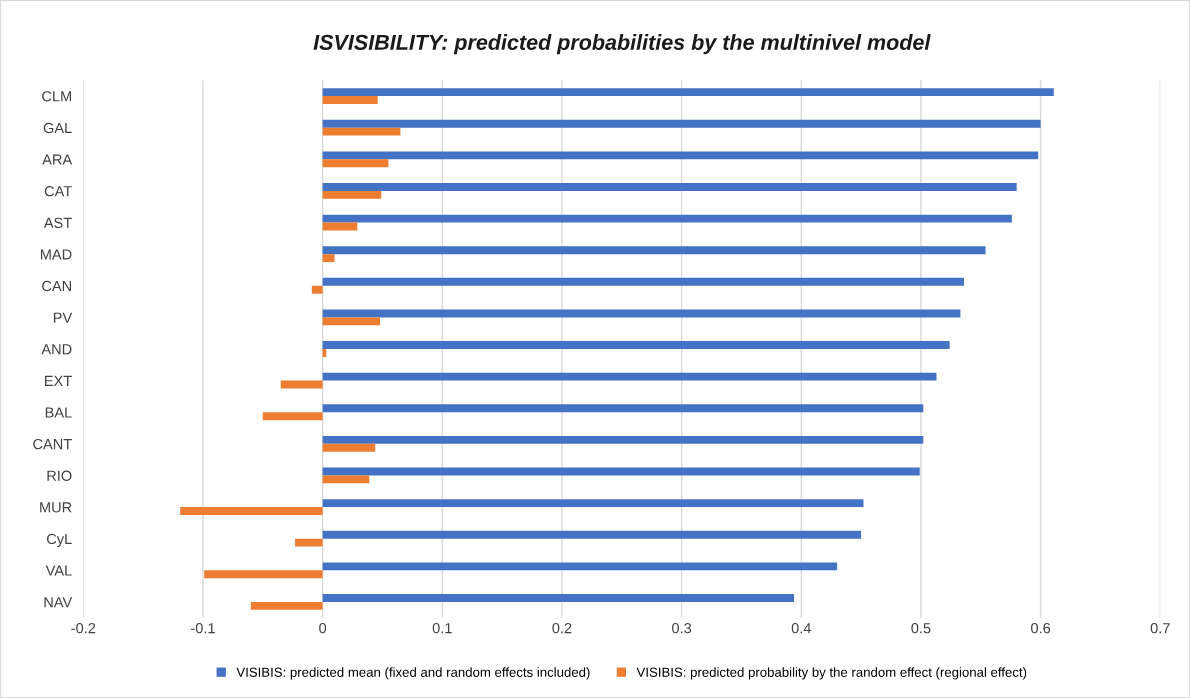 This screenshot has width=1190, height=698. Describe the element at coordinates (83, 628) in the screenshot. I see `x-tick-label: -0.2` at that location.